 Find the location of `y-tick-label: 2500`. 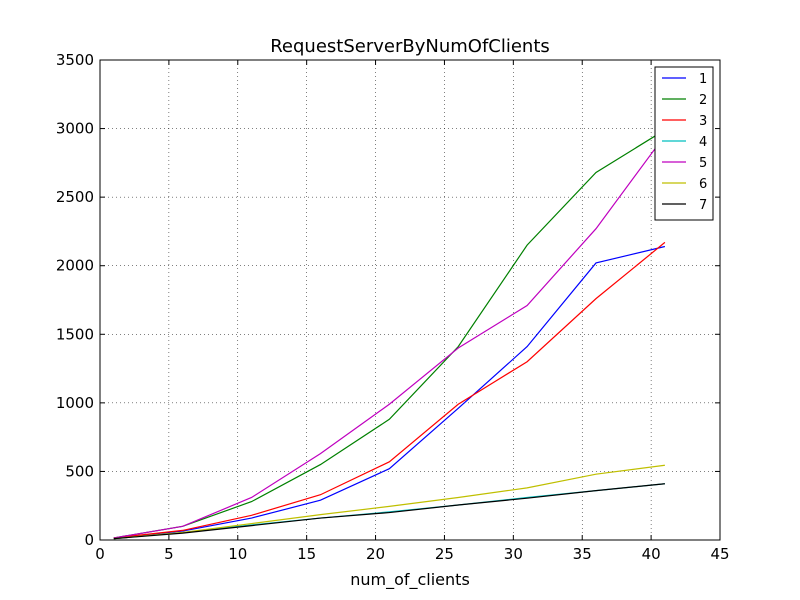

y-tick-label: 2500 is located at coordinates (75, 197).